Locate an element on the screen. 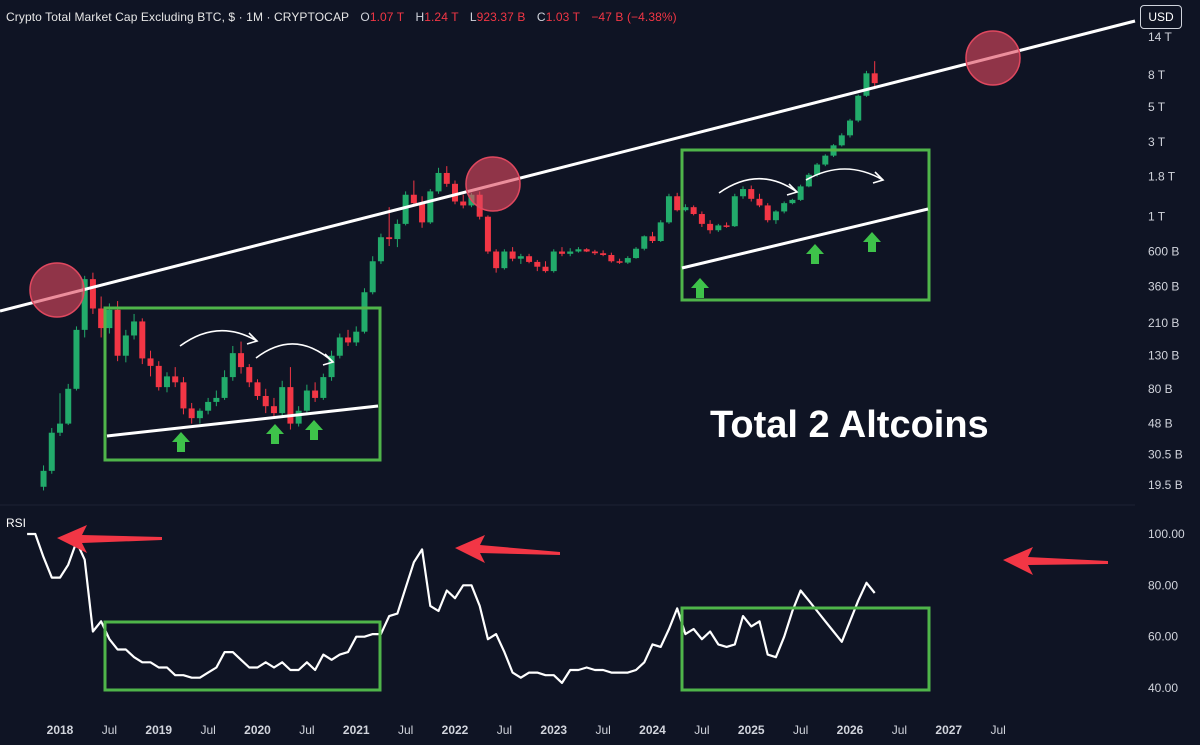  price-axis-label: 3 T is located at coordinates (1157, 142).